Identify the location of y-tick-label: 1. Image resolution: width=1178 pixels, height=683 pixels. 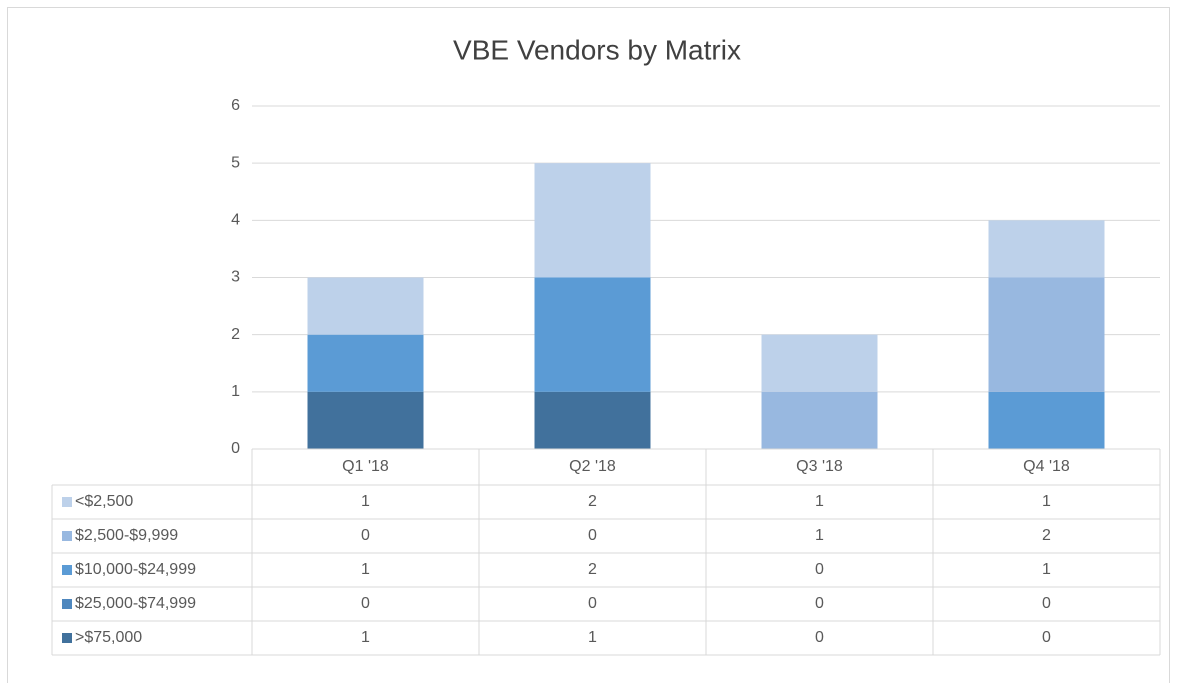
(235, 391).